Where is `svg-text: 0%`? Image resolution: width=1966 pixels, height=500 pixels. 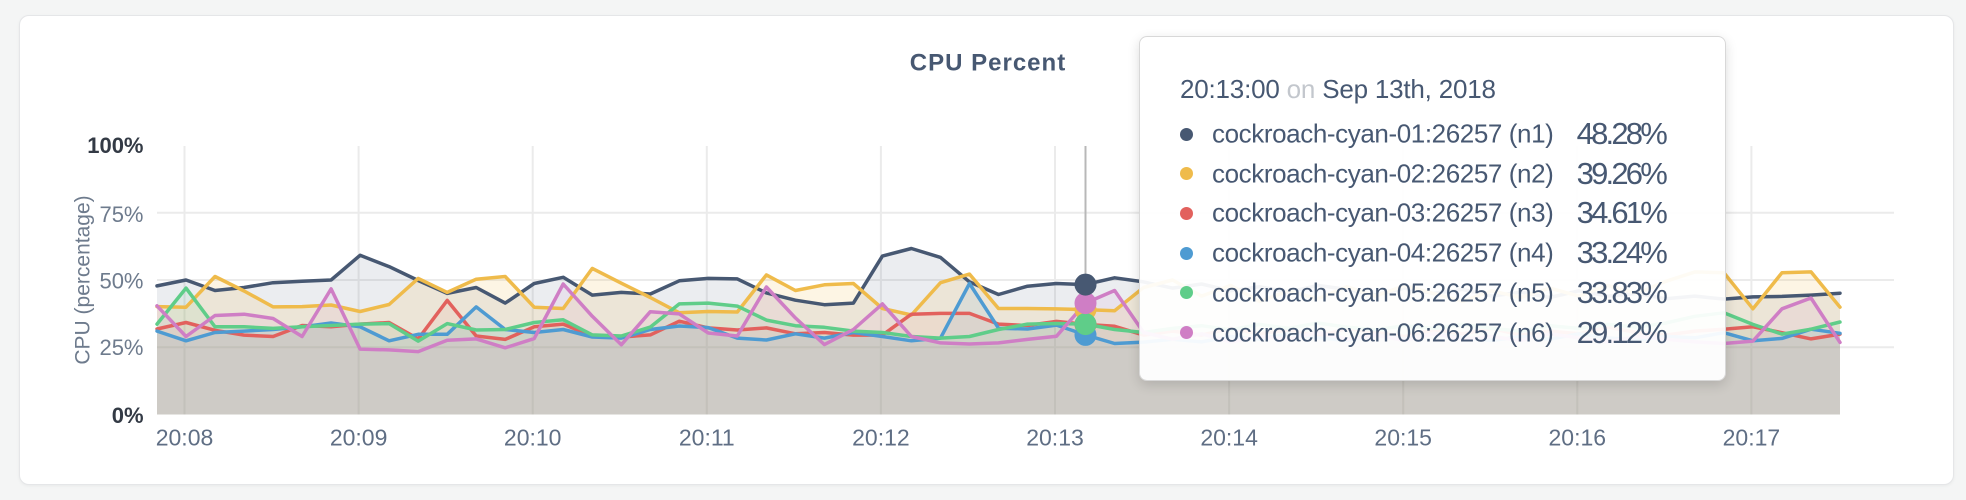
svg-text: 0% is located at coordinates (128, 415).